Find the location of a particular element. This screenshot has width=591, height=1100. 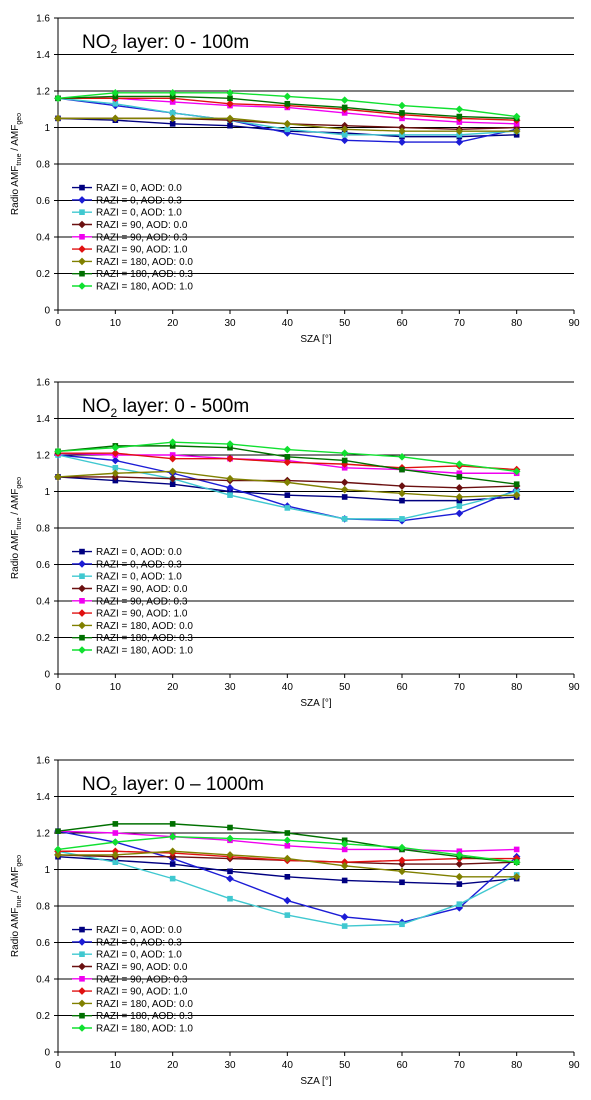

y-tick-label: 1.4 is located at coordinates (43, 797).